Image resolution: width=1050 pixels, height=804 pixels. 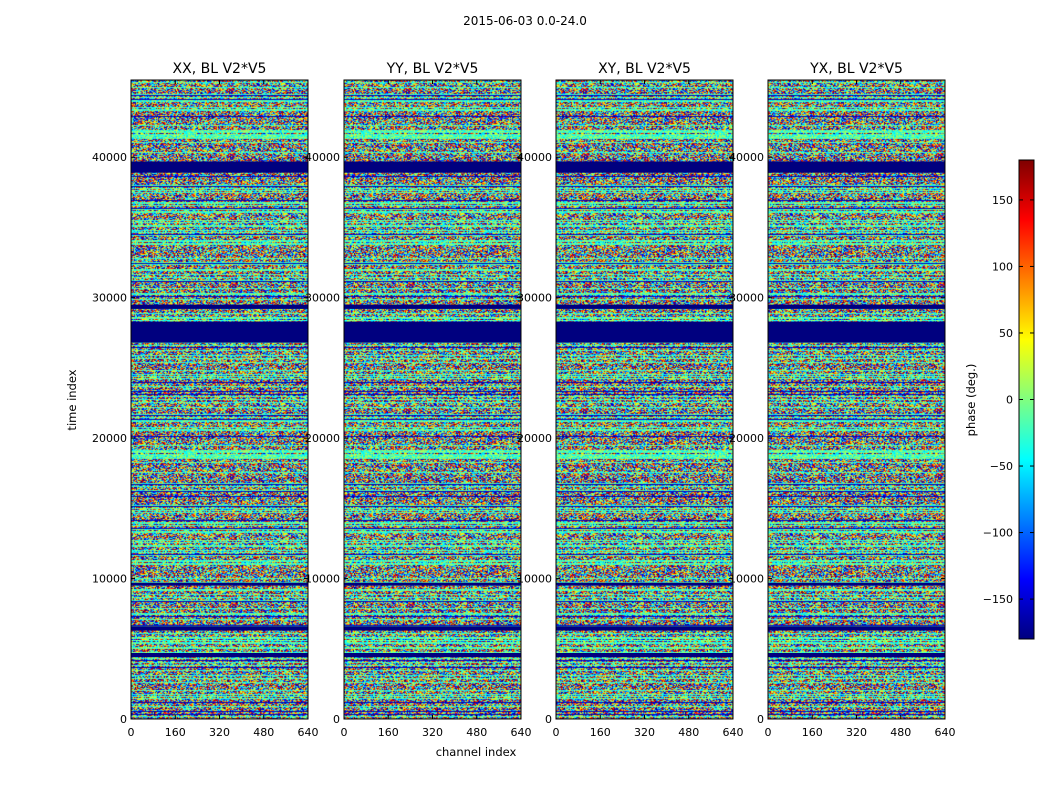 What do you see at coordinates (220, 69) in the screenshot?
I see `panel-title: XX, BL V2*V5` at bounding box center [220, 69].